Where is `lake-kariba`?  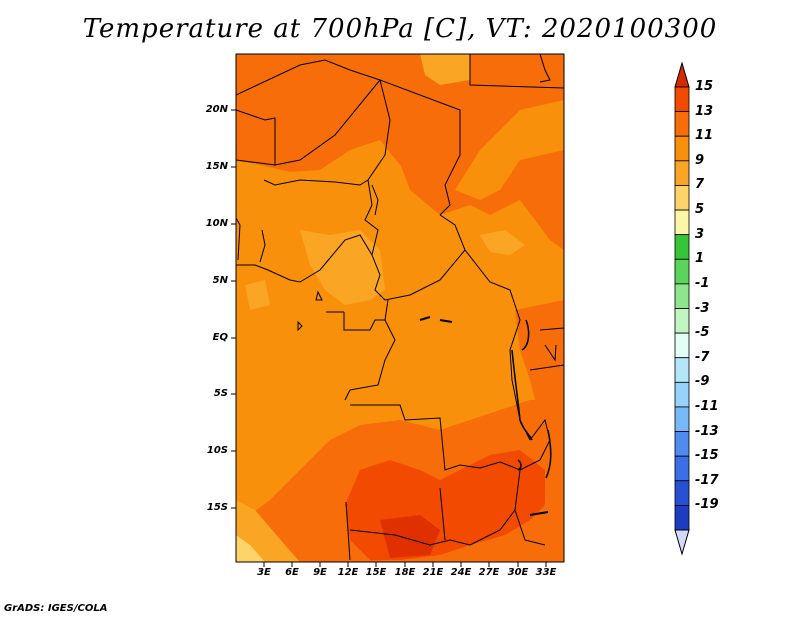 lake-kariba is located at coordinates (519, 465).